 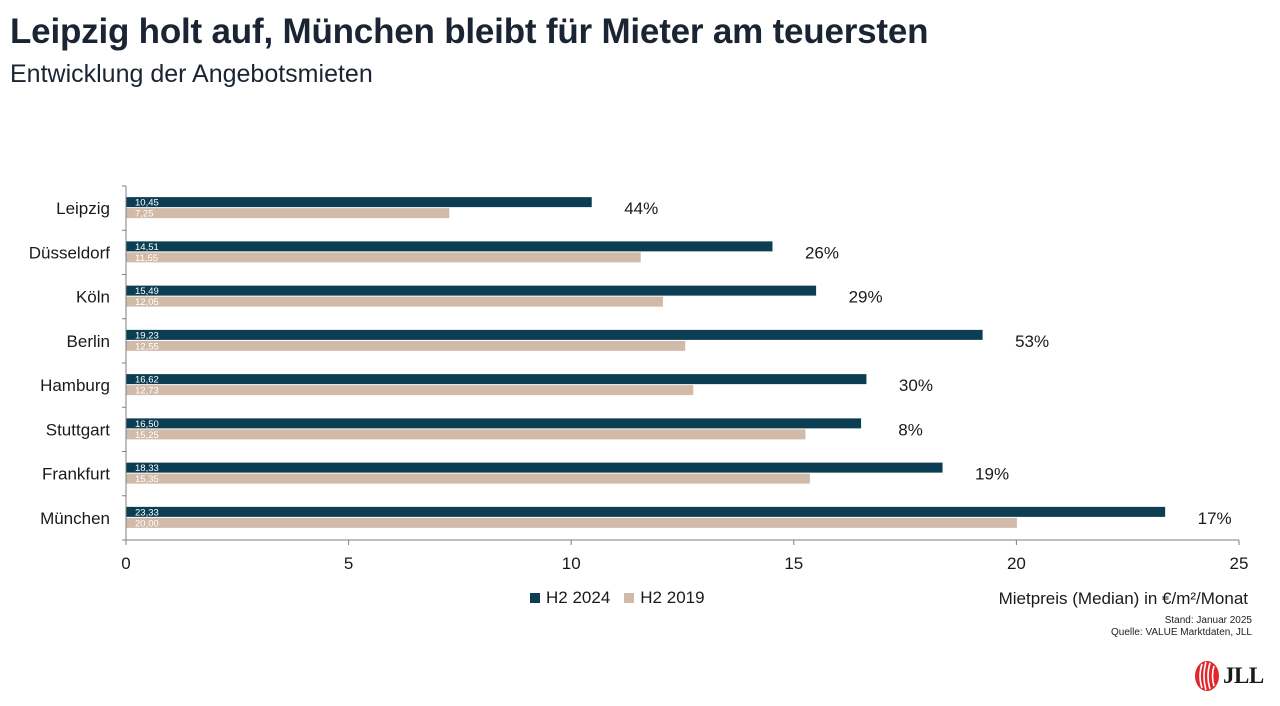 I want to click on category-label: Berlin, so click(x=88, y=341).